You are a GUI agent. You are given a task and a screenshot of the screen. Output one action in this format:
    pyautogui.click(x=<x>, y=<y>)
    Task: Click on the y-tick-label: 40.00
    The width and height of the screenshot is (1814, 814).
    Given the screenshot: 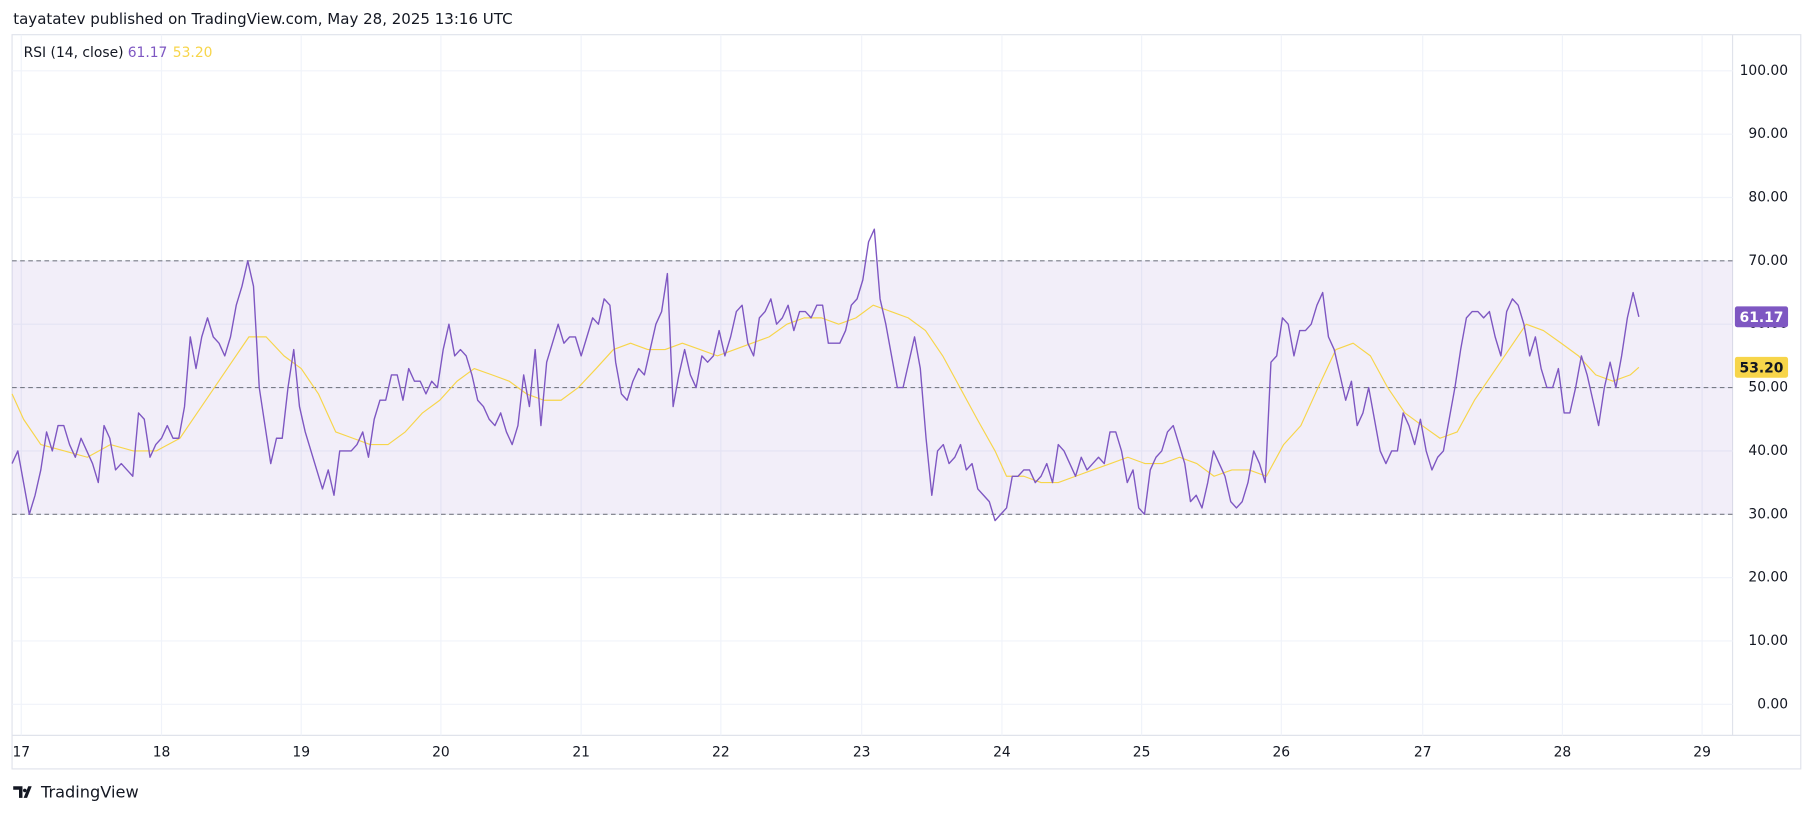 What is the action you would take?
    pyautogui.click(x=1768, y=451)
    